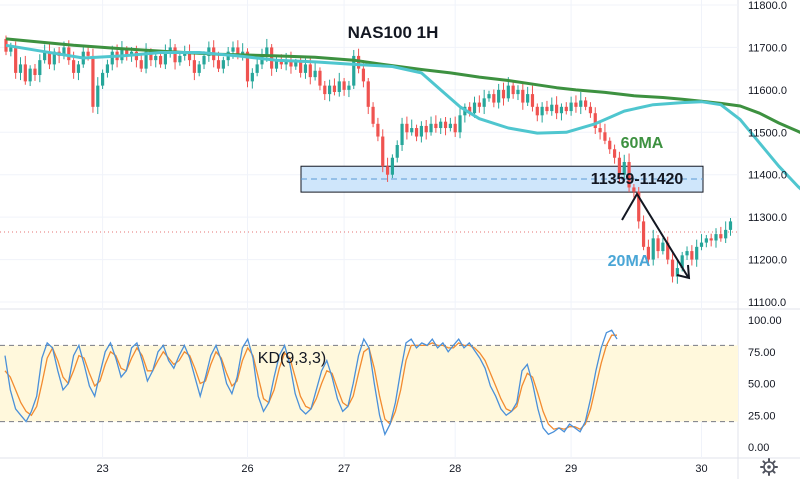 The image size is (800, 479). I want to click on price-tick-label: 11300.0, so click(767, 218).